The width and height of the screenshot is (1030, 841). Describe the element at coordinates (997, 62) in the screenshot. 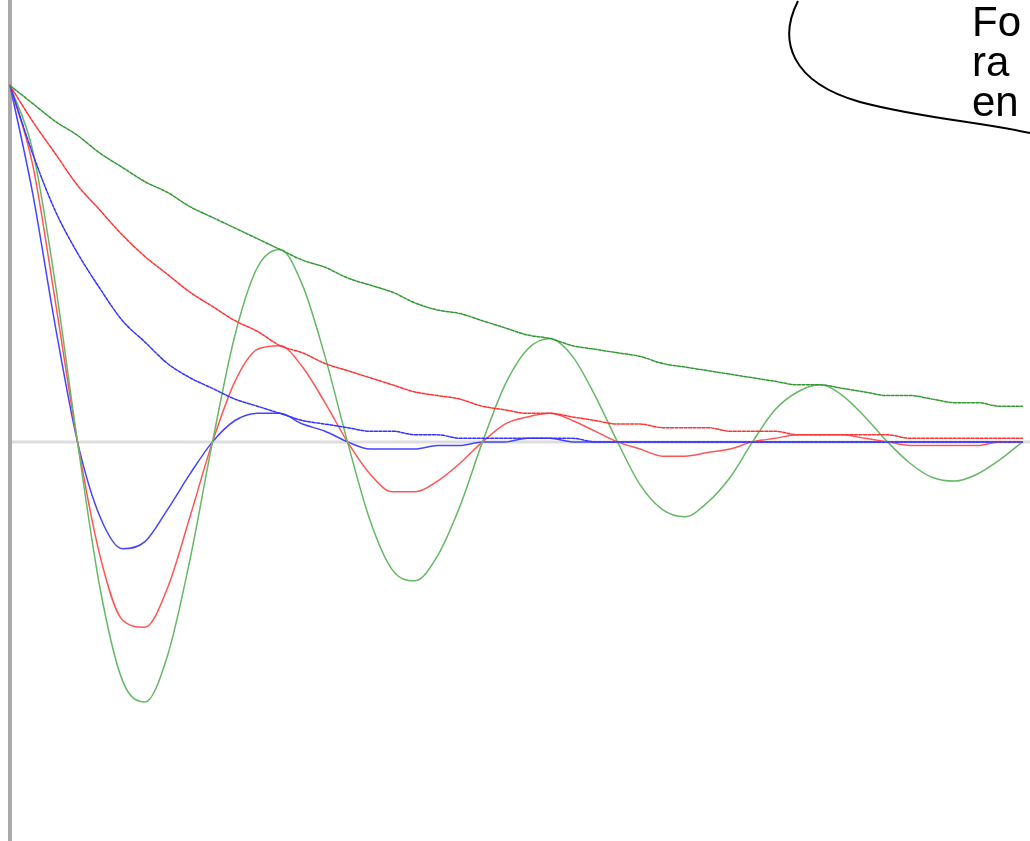

I see `annotation: Fo ra en` at that location.